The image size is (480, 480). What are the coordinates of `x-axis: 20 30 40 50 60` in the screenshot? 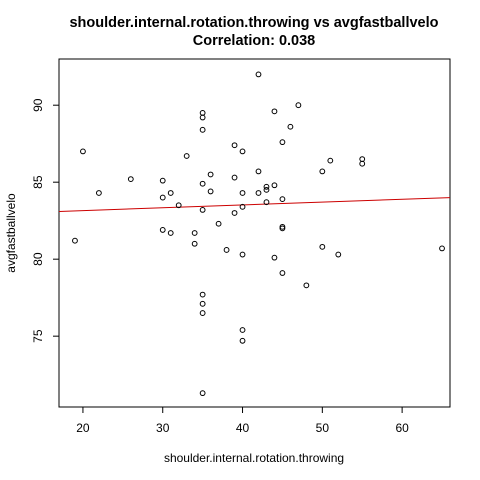 It's located at (242, 421).